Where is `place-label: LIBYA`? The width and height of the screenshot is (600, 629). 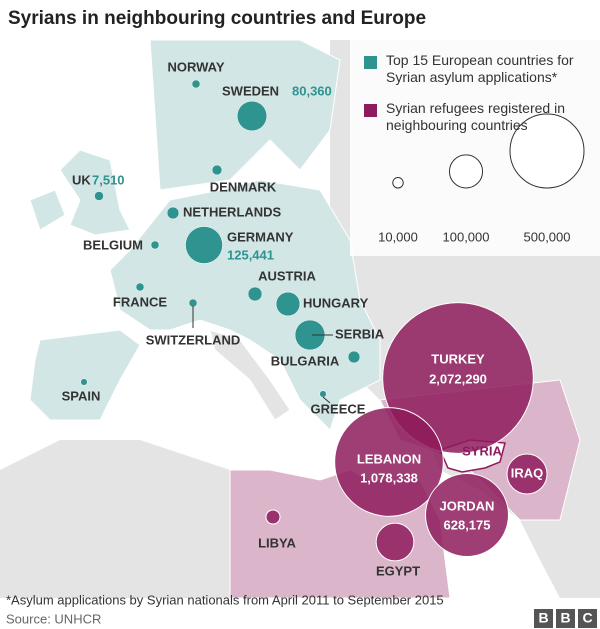 place-label: LIBYA is located at coordinates (277, 542).